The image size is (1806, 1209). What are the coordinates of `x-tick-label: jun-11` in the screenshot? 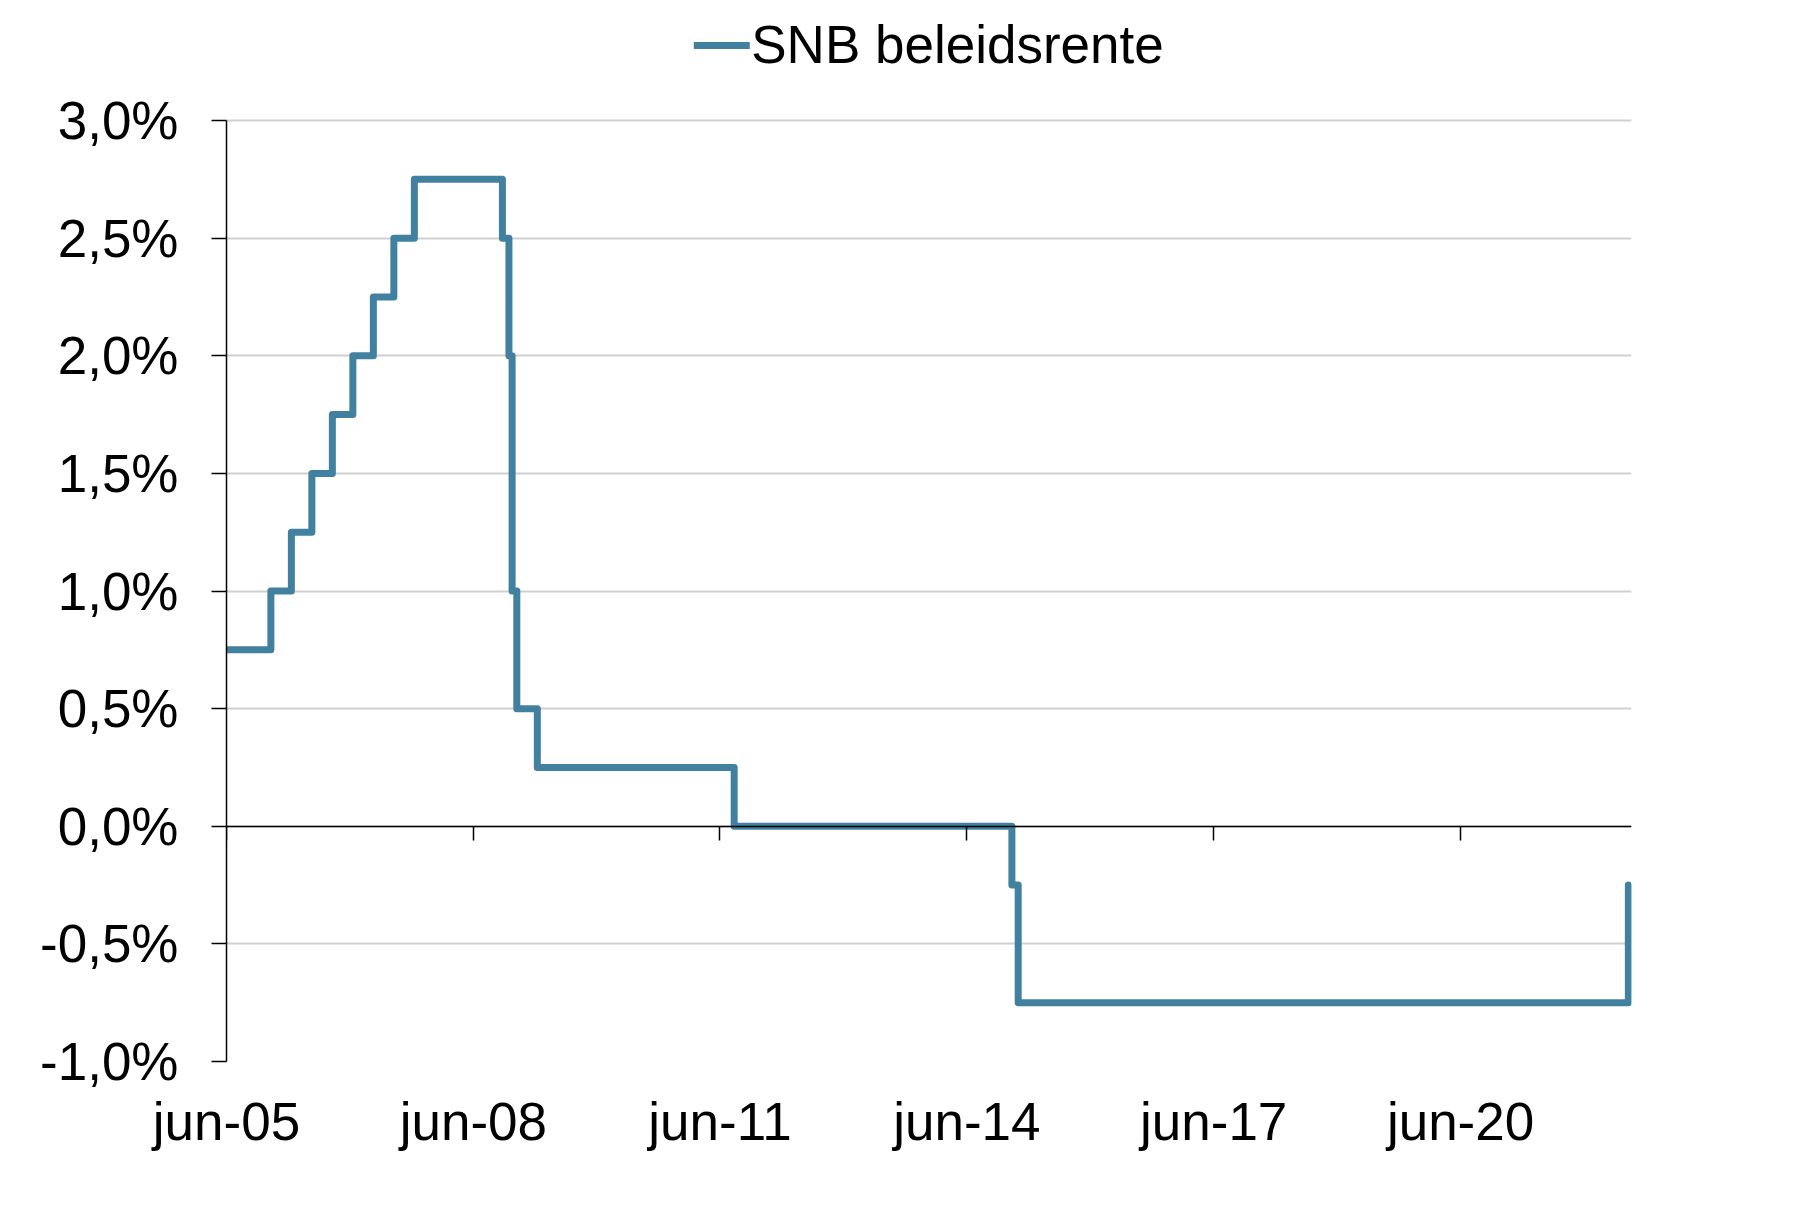 It's located at (719, 1121).